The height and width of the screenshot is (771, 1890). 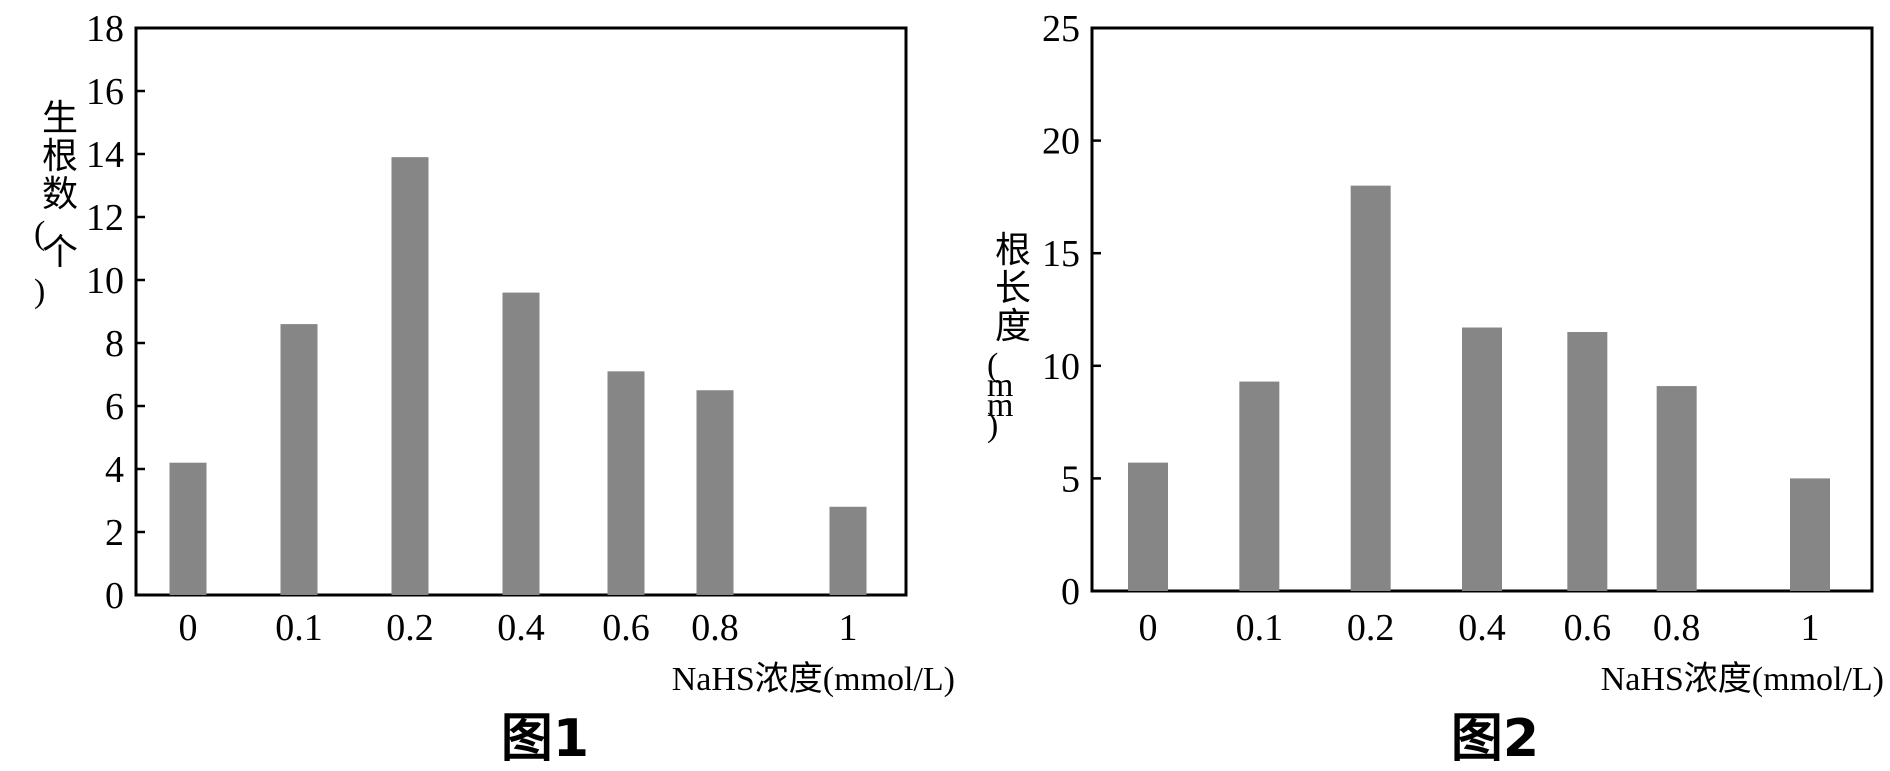 I want to click on chart-1-bar-0.1, so click(x=299, y=459).